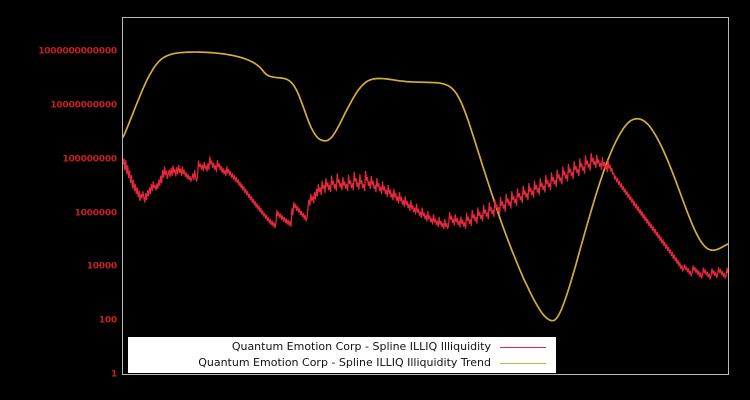  Describe the element at coordinates (102, 266) in the screenshot. I see `y-axis-tick-label: 10000` at that location.